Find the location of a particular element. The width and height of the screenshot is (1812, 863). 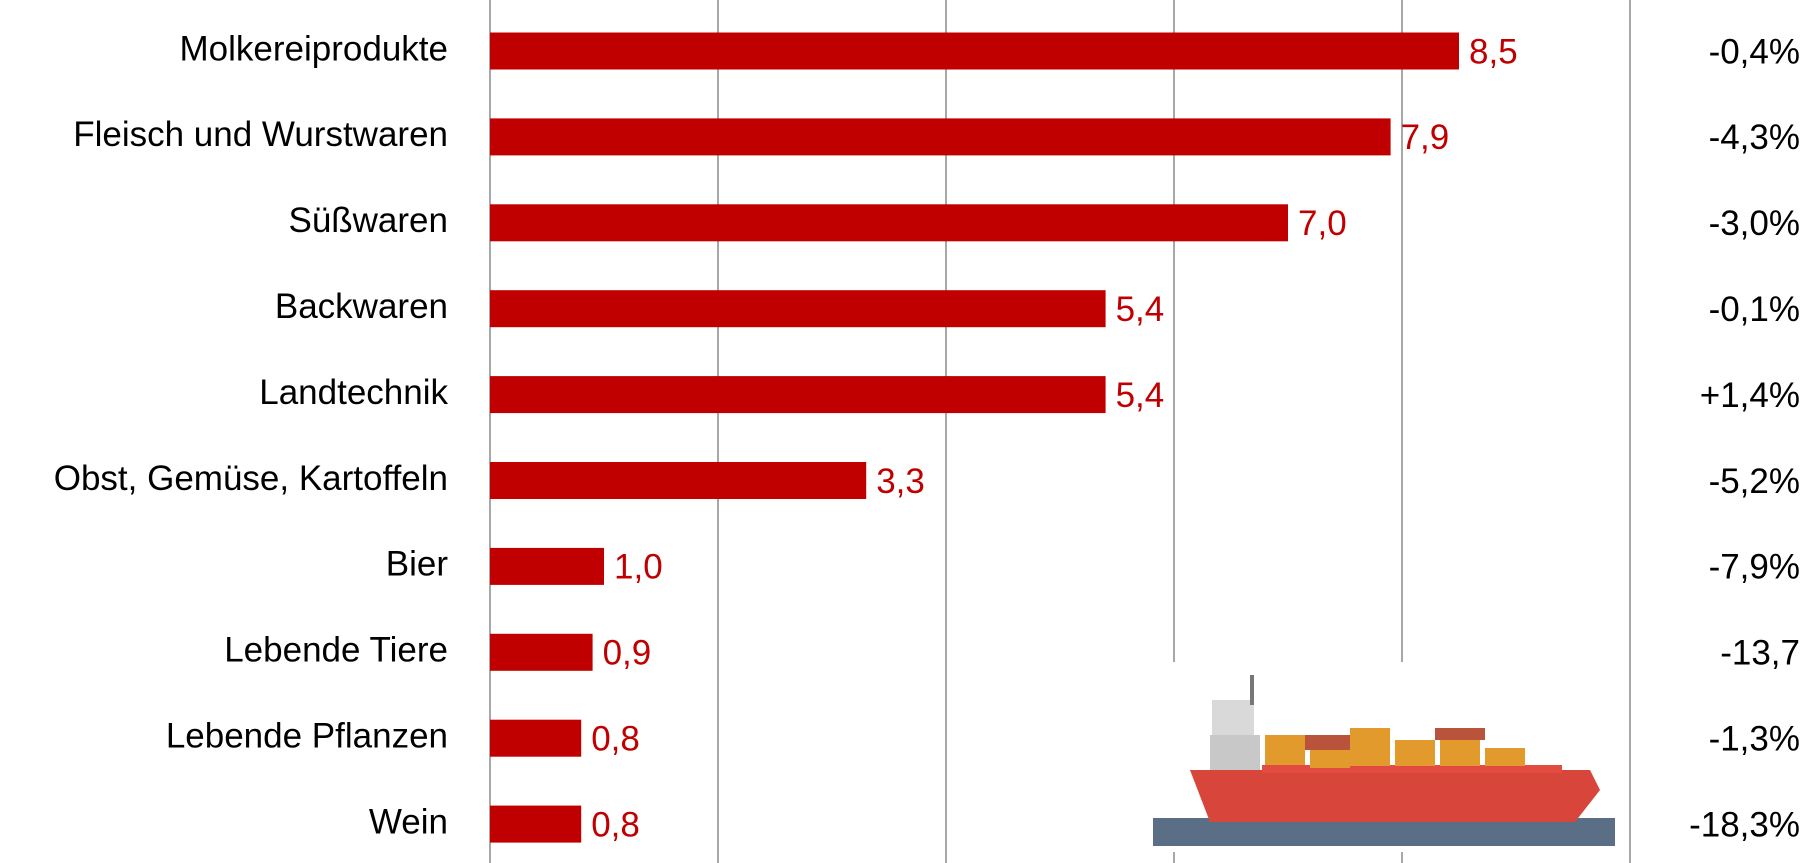

y-tick-label: Fleisch und Wurstwaren is located at coordinates (260, 134).